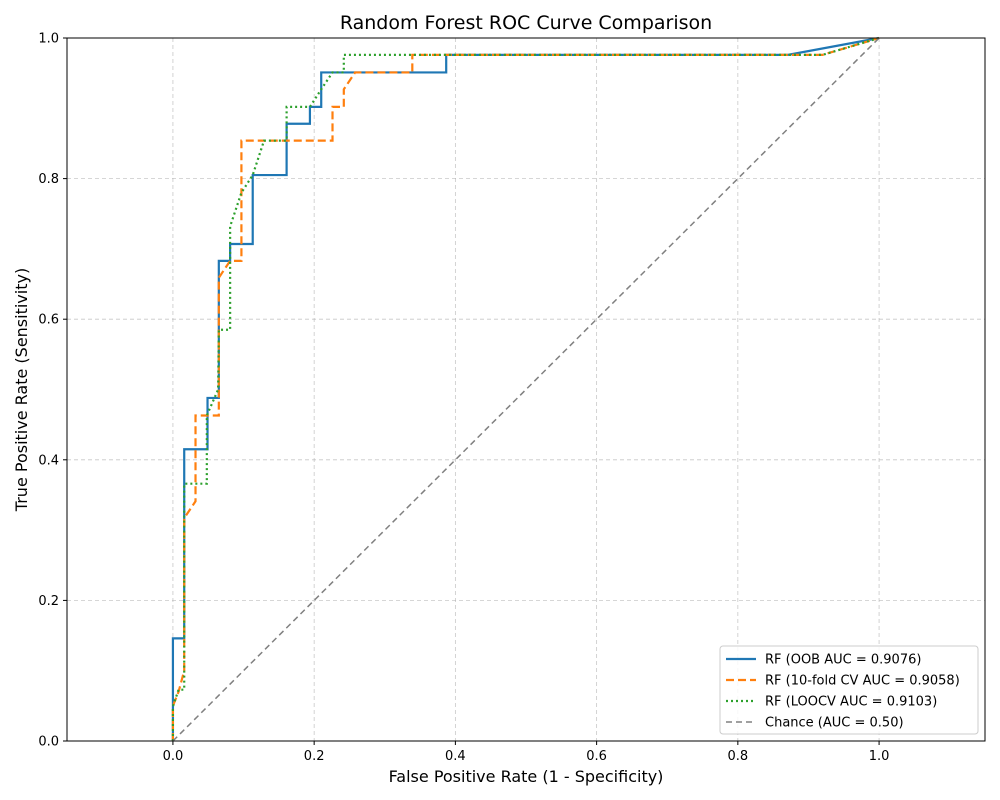 Image resolution: width=1000 pixels, height=800 pixels. I want to click on x-tick-label: 0.4, so click(455, 756).